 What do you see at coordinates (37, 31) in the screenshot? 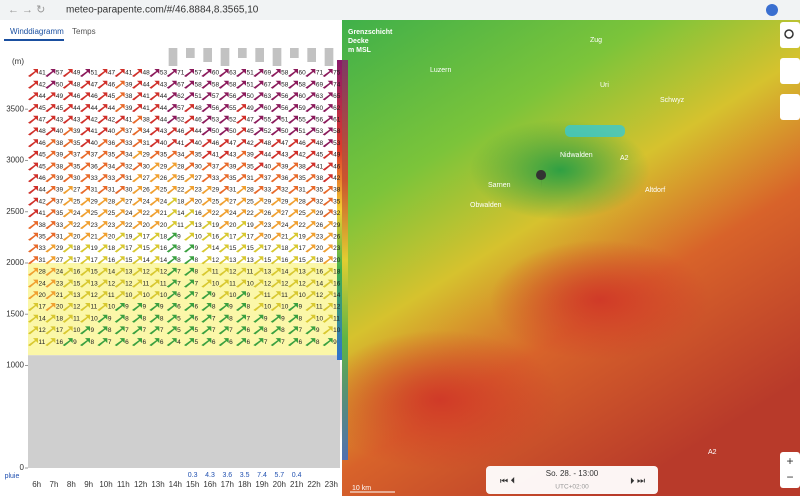
I see `tab: Winddiagramm` at bounding box center [37, 31].